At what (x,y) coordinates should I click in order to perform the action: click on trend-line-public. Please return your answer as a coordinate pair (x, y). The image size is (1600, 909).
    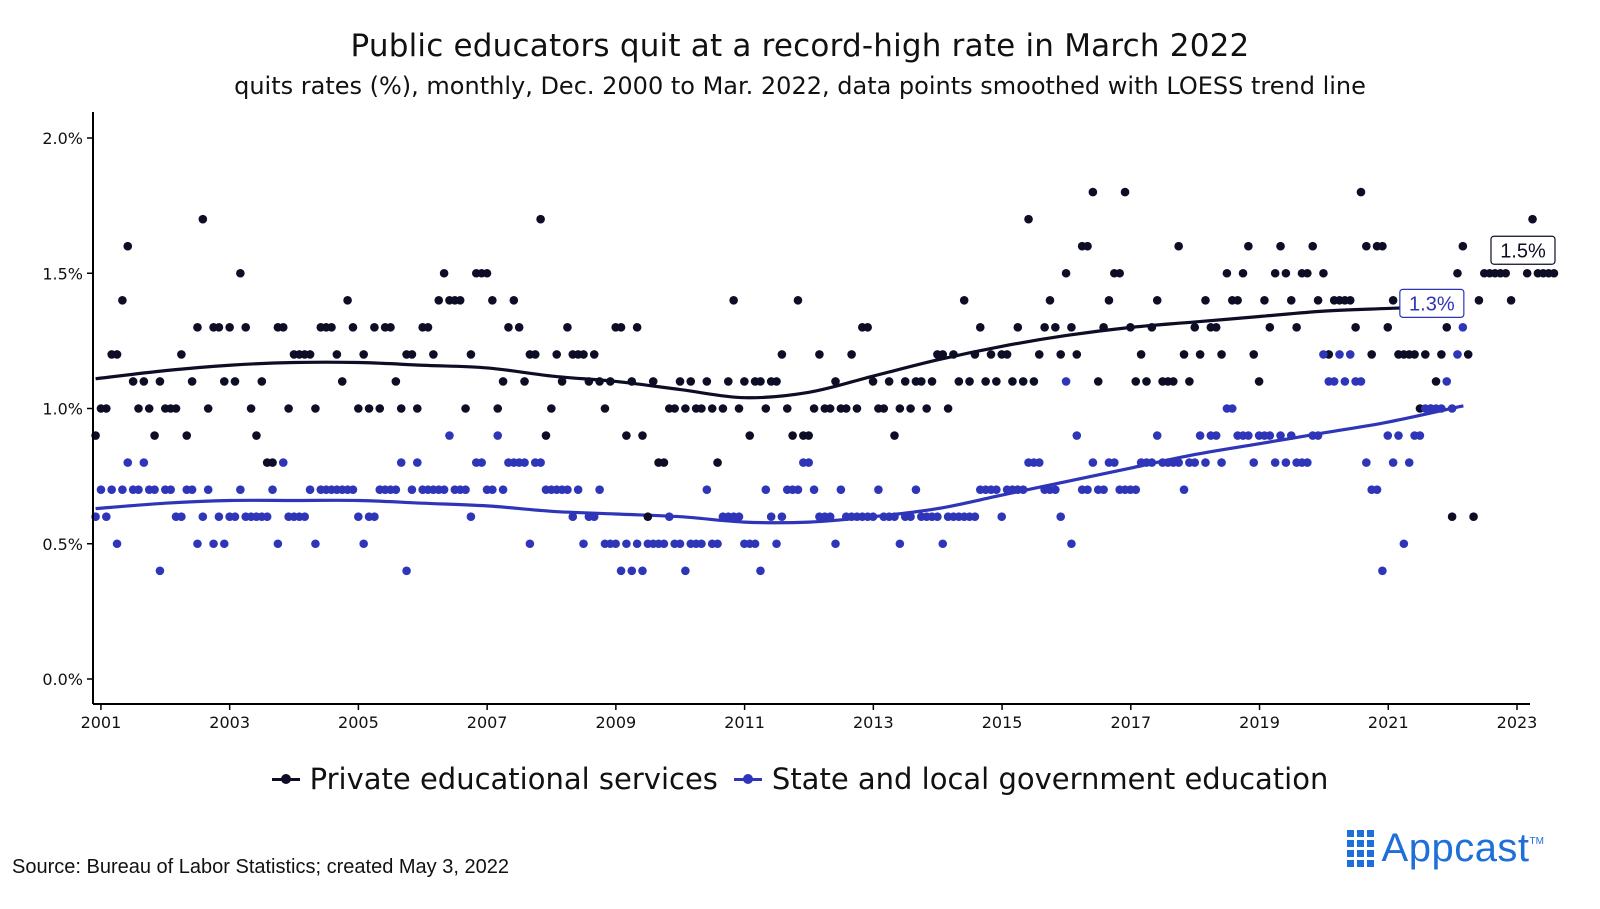
    Looking at the image, I should click on (779, 464).